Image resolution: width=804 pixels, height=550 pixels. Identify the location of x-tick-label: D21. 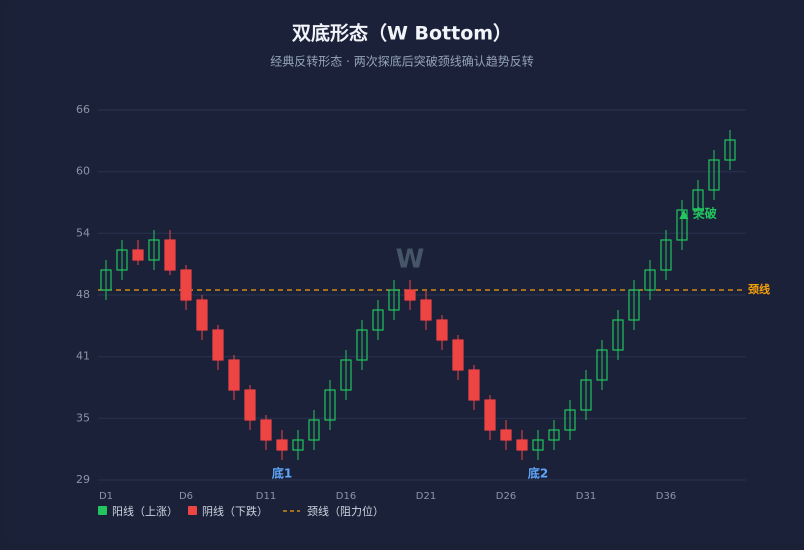
(426, 496).